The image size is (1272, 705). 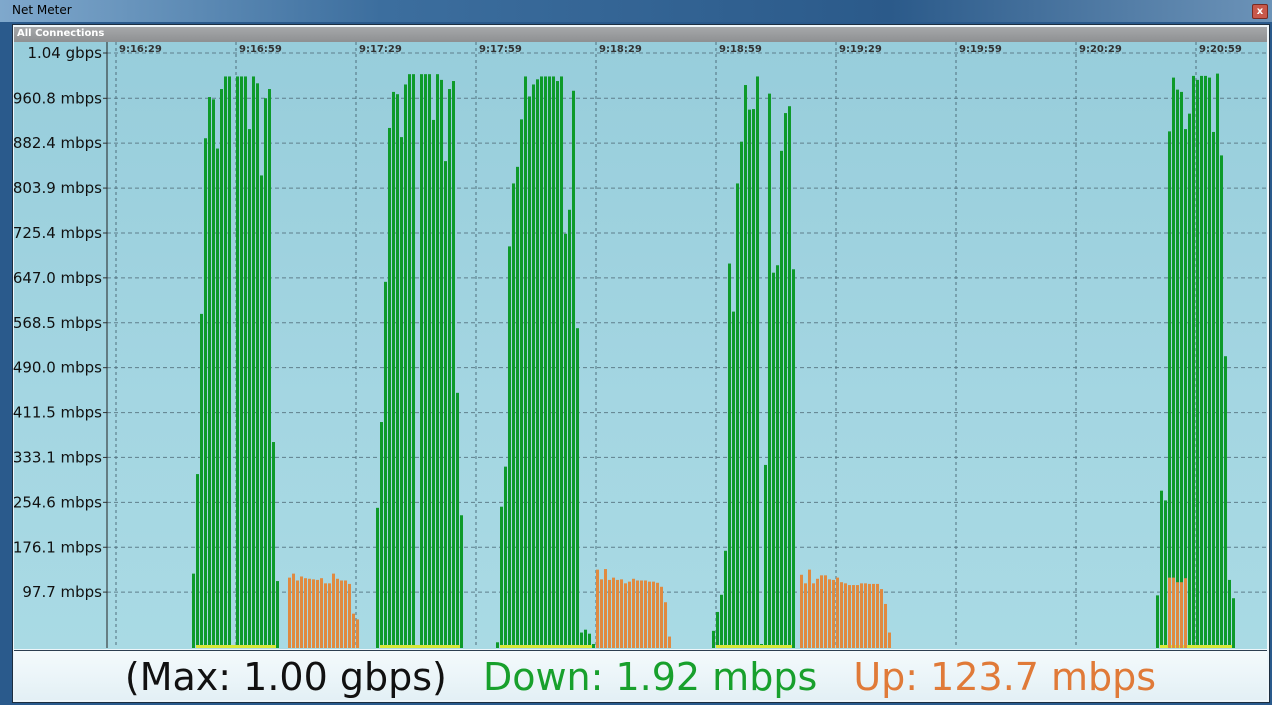 I want to click on x-tick-label: 9:16:59, so click(x=260, y=49).